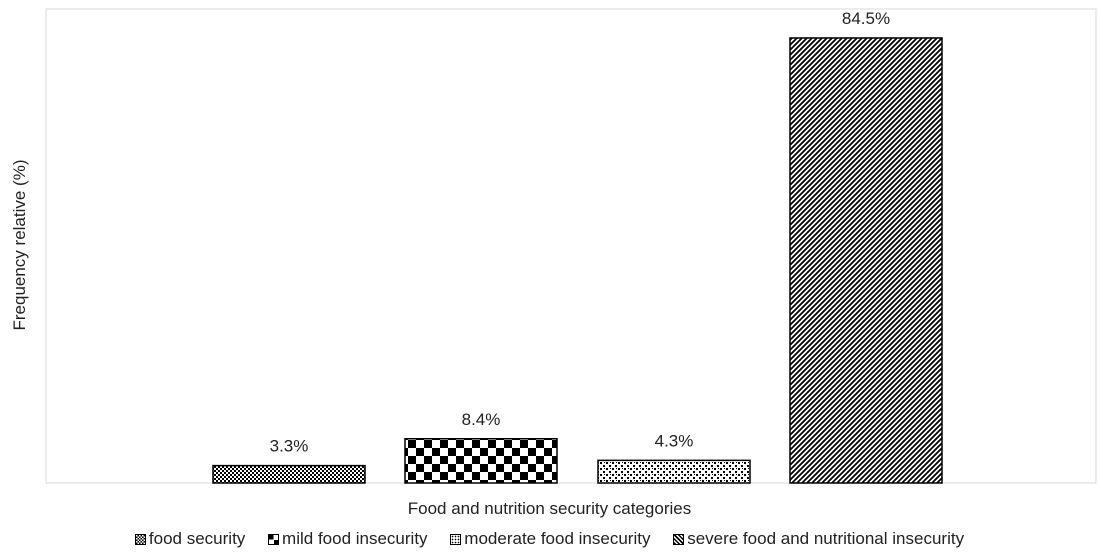 Image resolution: width=1099 pixels, height=554 pixels. I want to click on bar-severe-food-and-nutritional-insecurity, so click(866, 260).